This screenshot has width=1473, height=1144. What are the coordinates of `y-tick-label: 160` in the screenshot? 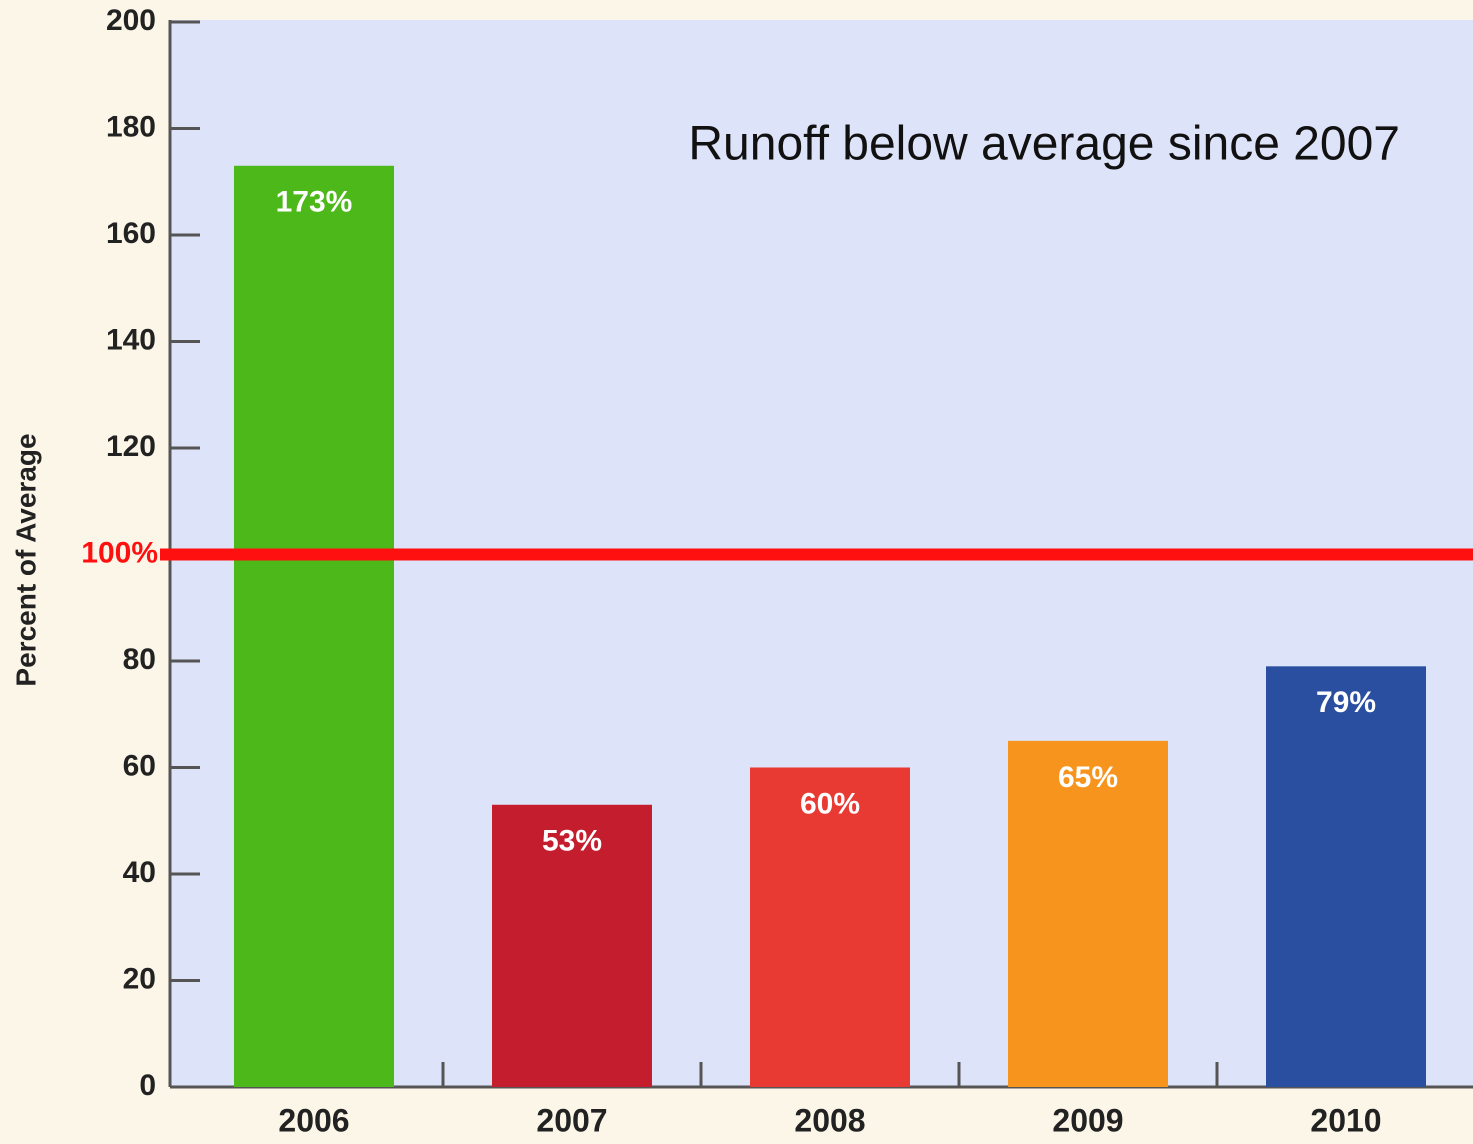 It's located at (131, 233).